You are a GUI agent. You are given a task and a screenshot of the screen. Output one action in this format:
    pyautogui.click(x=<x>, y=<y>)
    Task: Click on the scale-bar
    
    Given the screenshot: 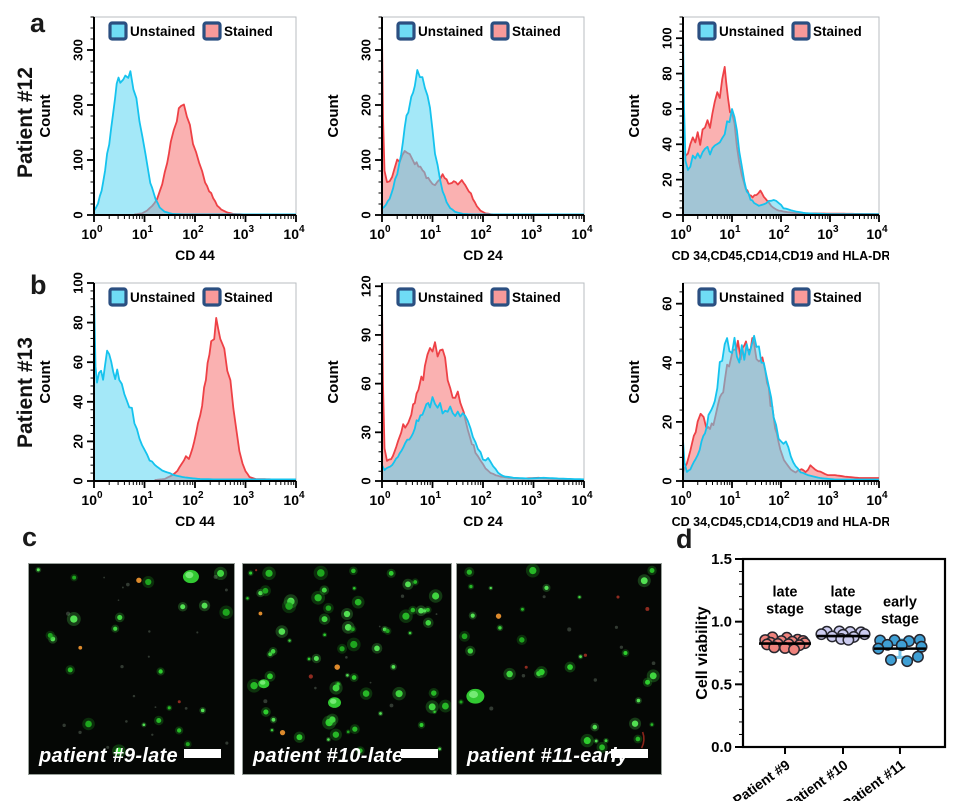 What is the action you would take?
    pyautogui.click(x=629, y=753)
    